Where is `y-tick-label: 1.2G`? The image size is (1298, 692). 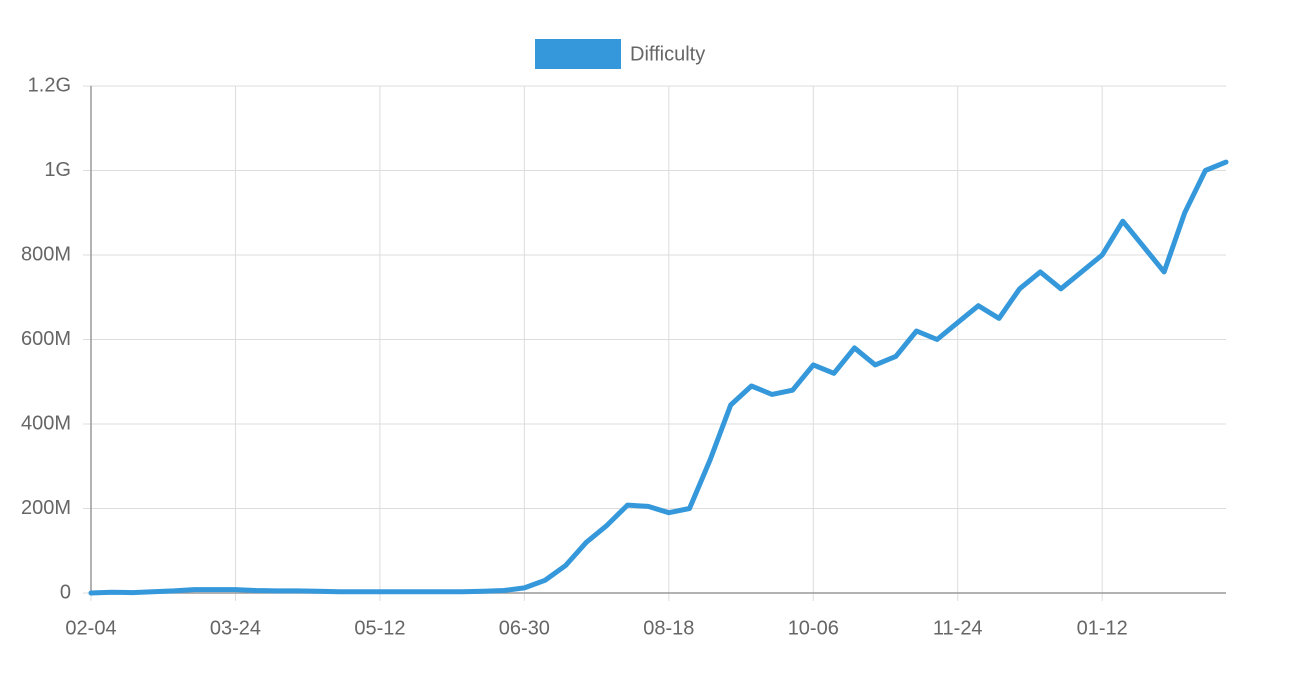 y-tick-label: 1.2G is located at coordinates (49, 85).